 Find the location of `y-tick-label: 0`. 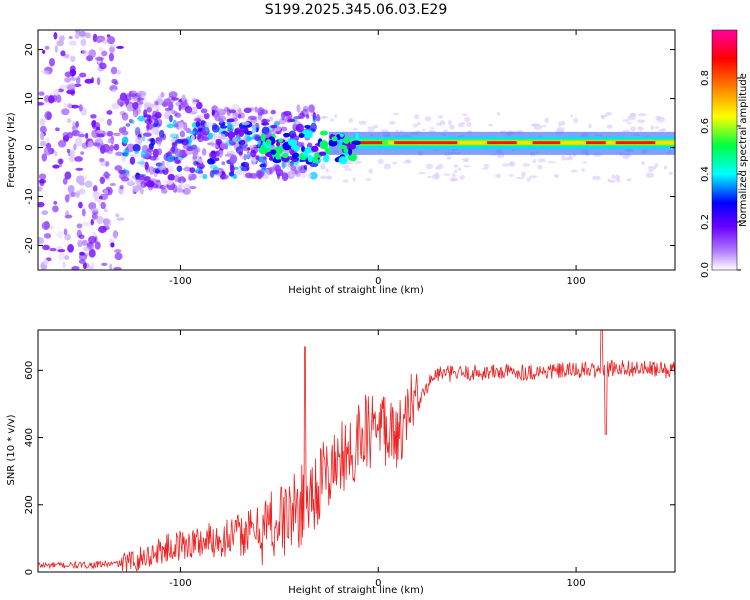

y-tick-label: 0 is located at coordinates (29, 147).